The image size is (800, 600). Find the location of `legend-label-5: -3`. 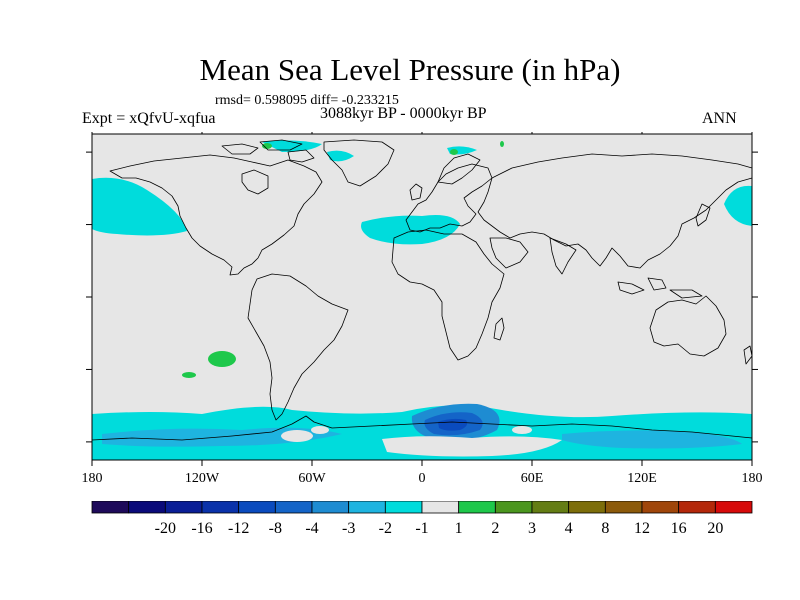

legend-label-5: -3 is located at coordinates (348, 528).